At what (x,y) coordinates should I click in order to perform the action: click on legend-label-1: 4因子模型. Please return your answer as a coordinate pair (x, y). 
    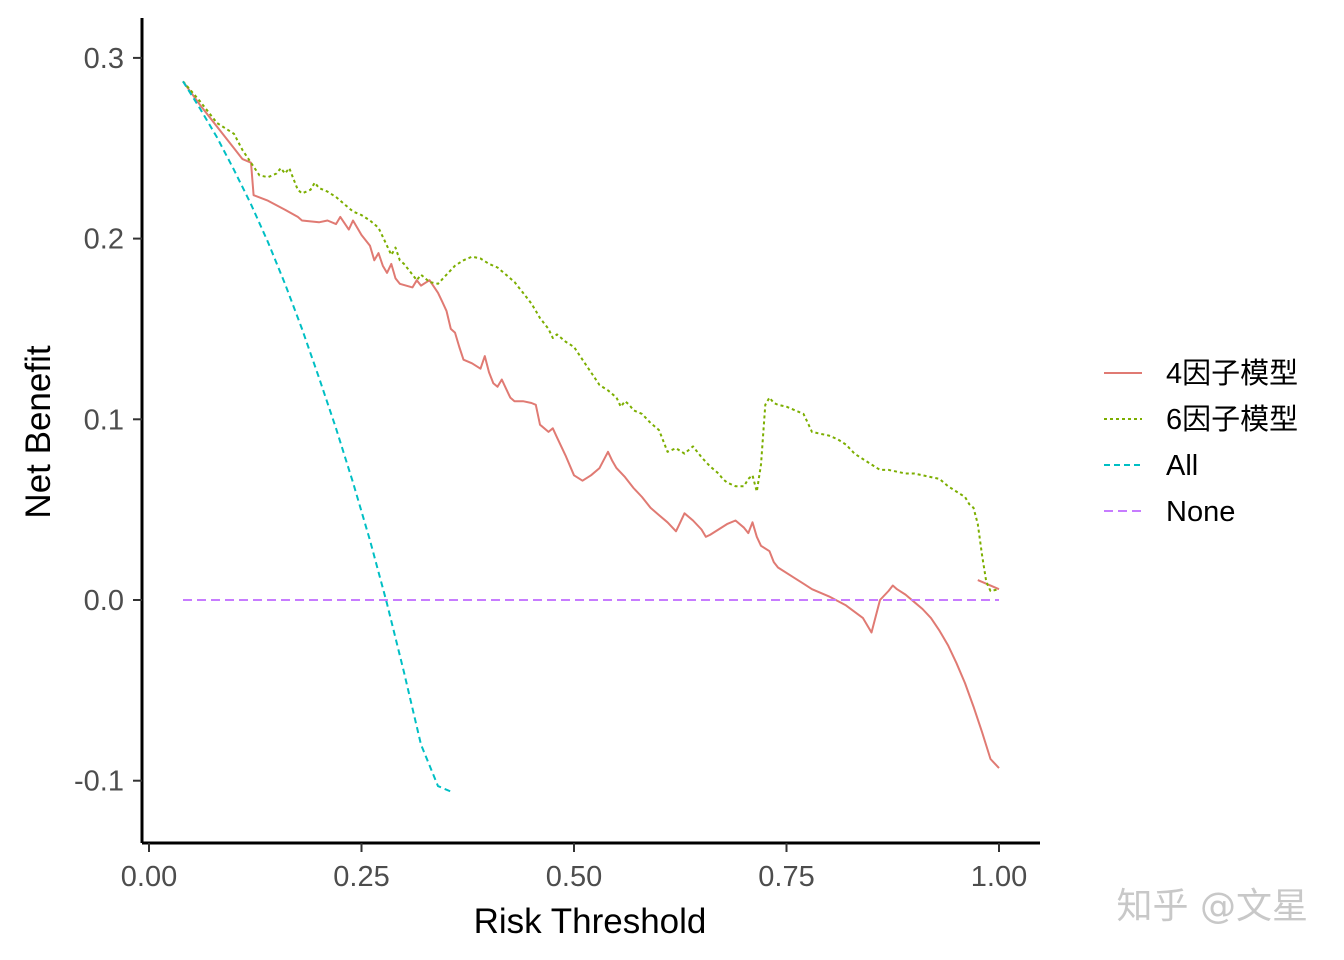
    Looking at the image, I should click on (1232, 373).